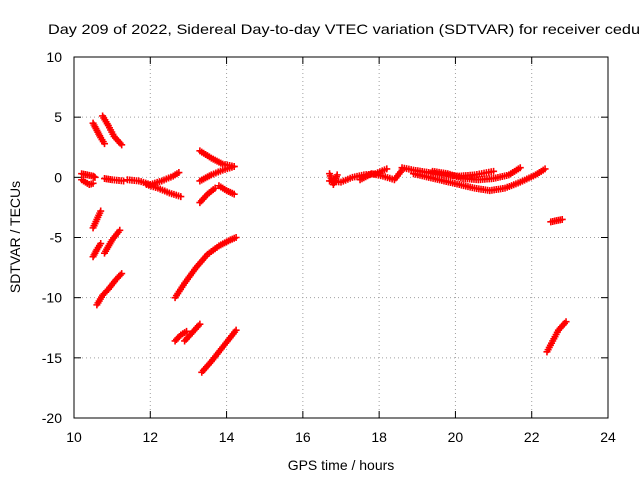  What do you see at coordinates (153, 179) in the screenshot?
I see `series-s11` at bounding box center [153, 179].